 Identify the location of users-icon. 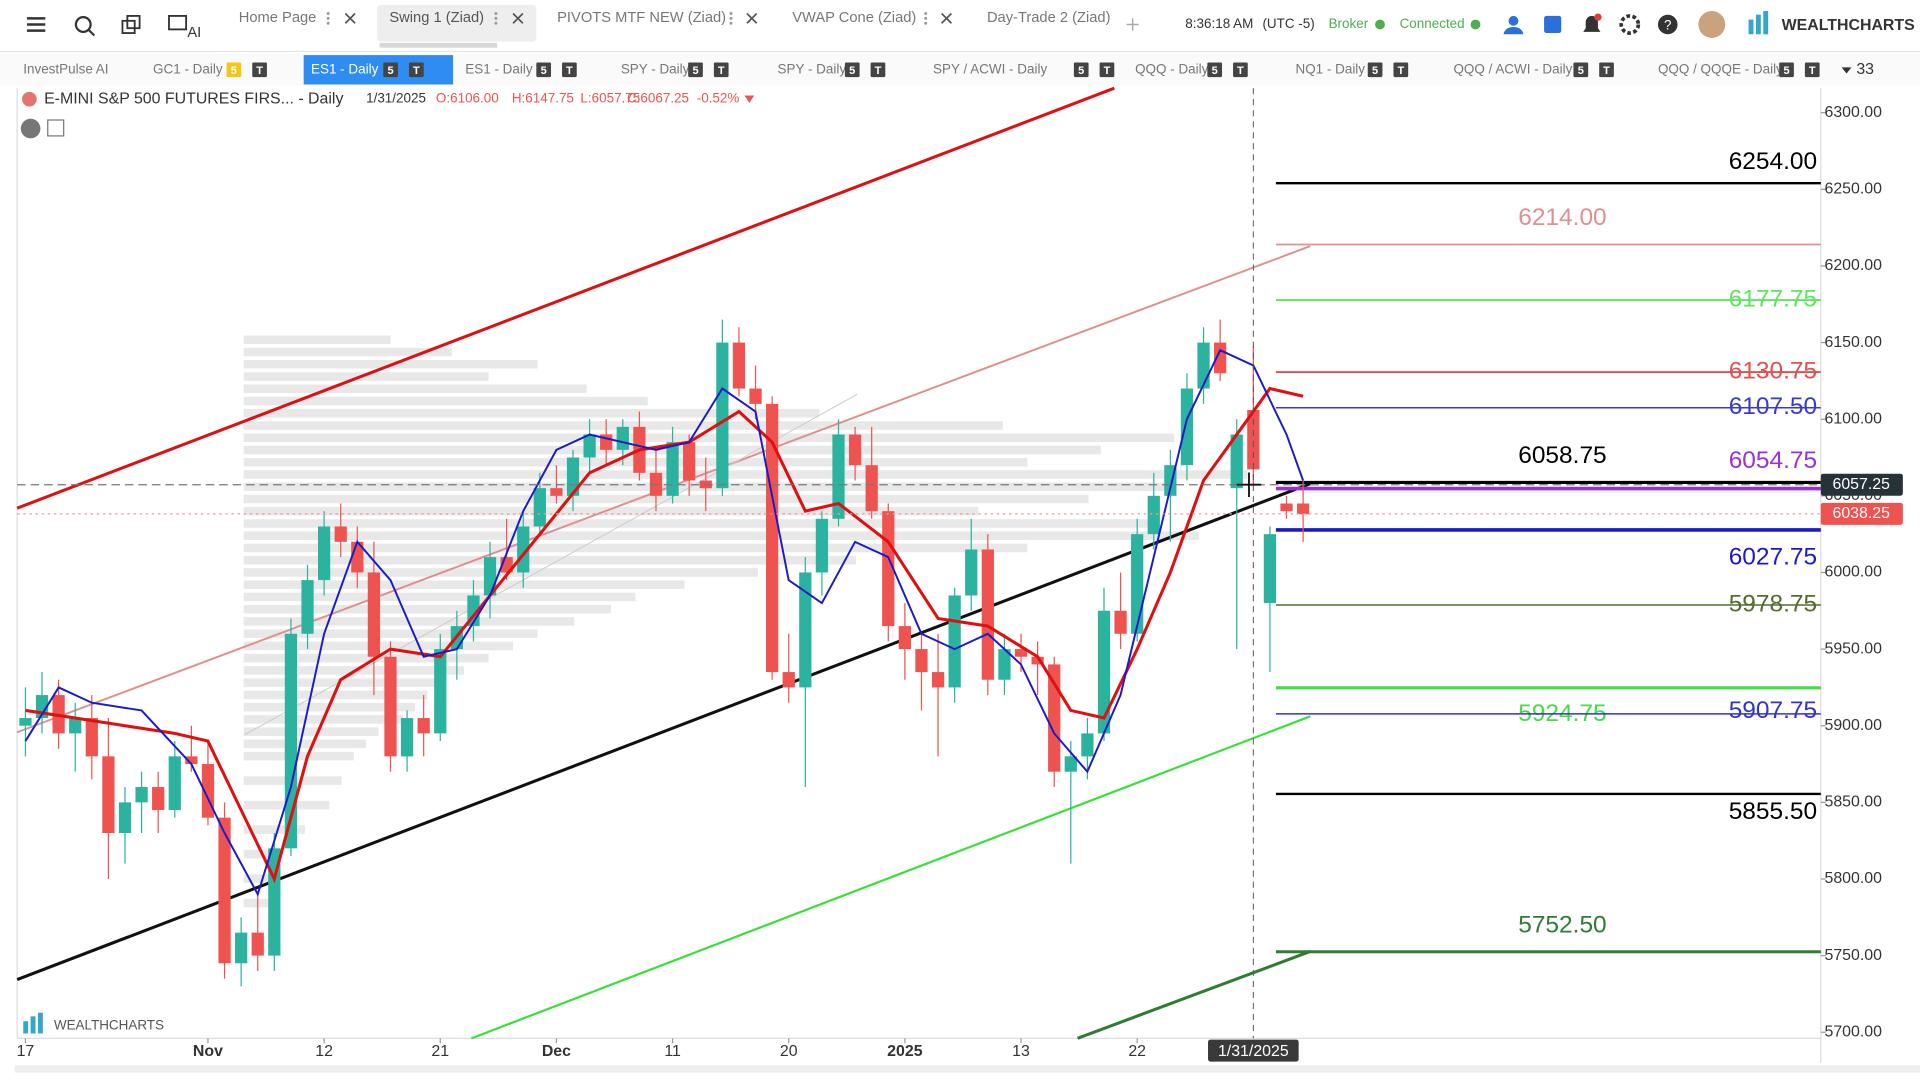
(1513, 25).